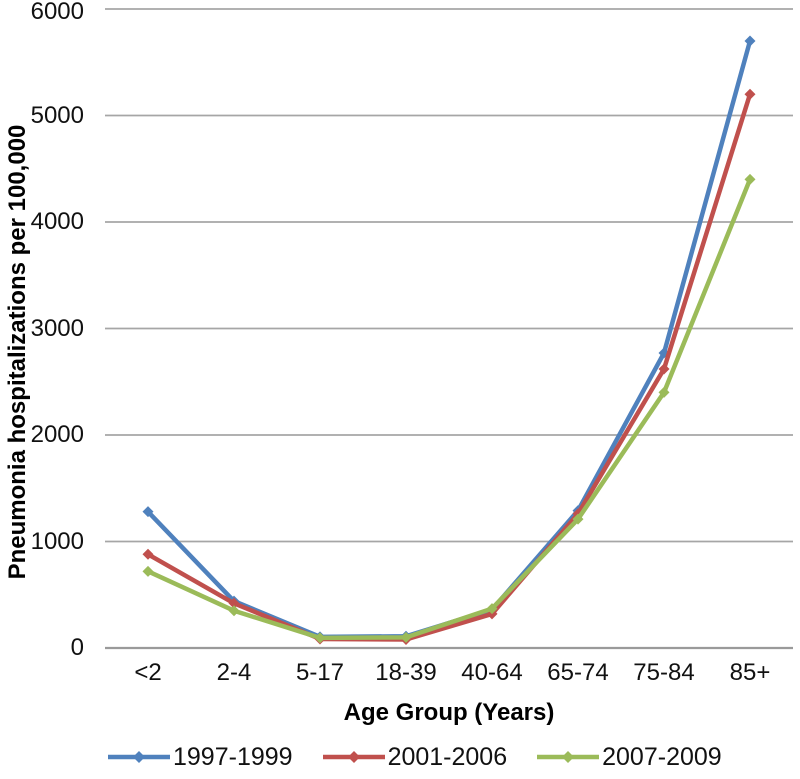 This screenshot has width=800, height=779. I want to click on legend-label: 2007-2009, so click(662, 756).